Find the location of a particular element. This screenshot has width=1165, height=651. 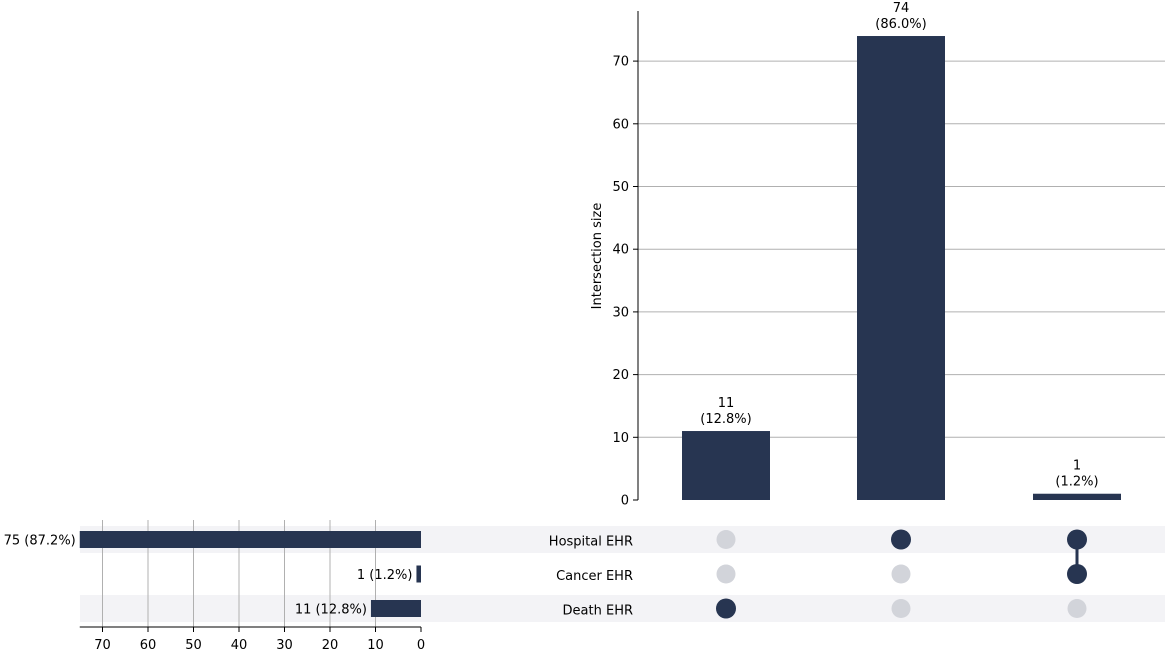

intersection-bar-percent-label: (12.8%) is located at coordinates (725, 419).